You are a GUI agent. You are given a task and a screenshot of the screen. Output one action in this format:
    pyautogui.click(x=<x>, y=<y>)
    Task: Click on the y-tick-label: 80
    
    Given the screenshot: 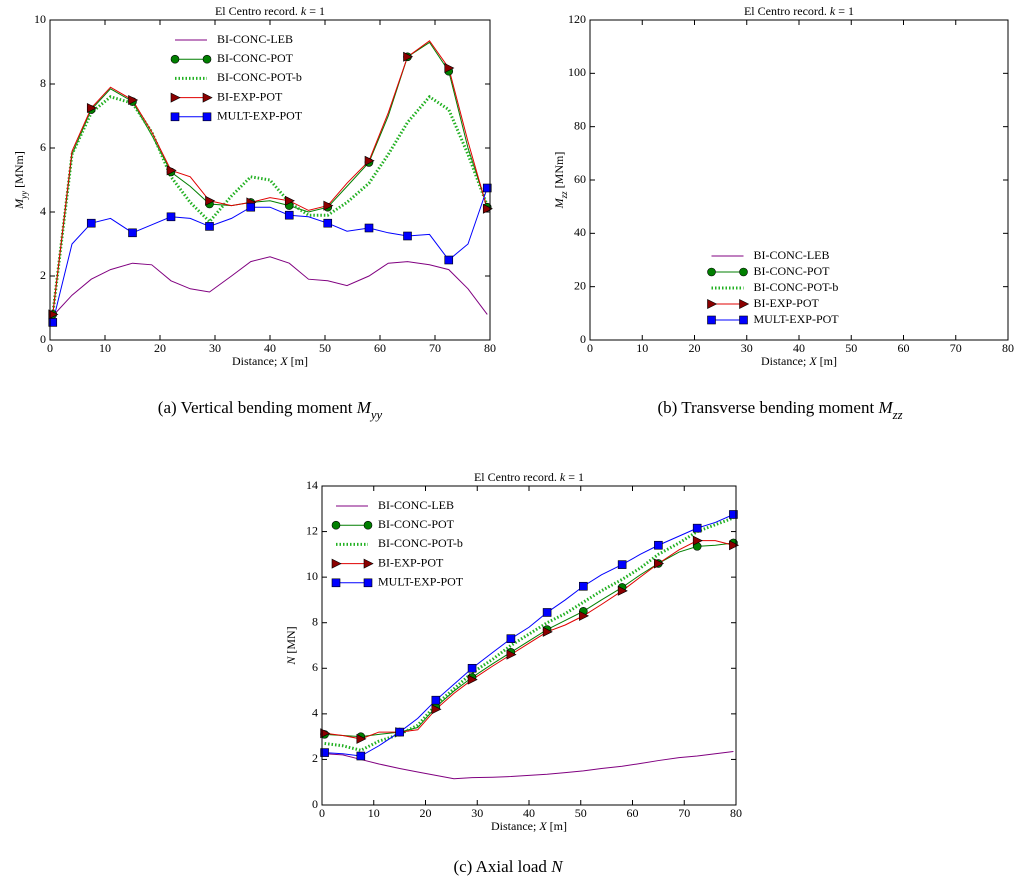 What is the action you would take?
    pyautogui.click(x=580, y=125)
    